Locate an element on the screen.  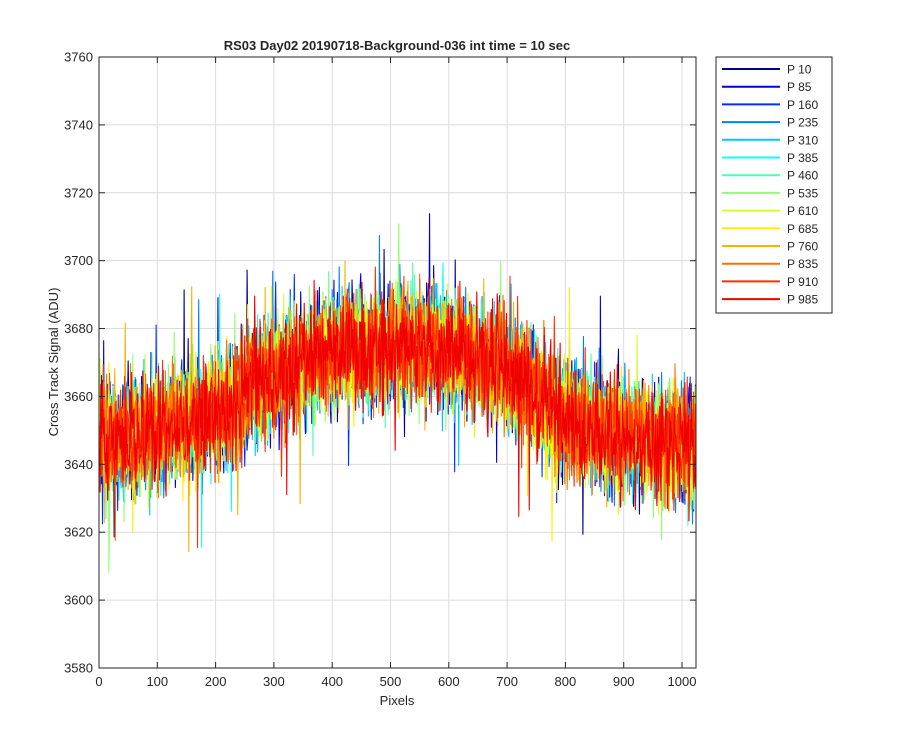
legend-label: P 610 is located at coordinates (802, 211).